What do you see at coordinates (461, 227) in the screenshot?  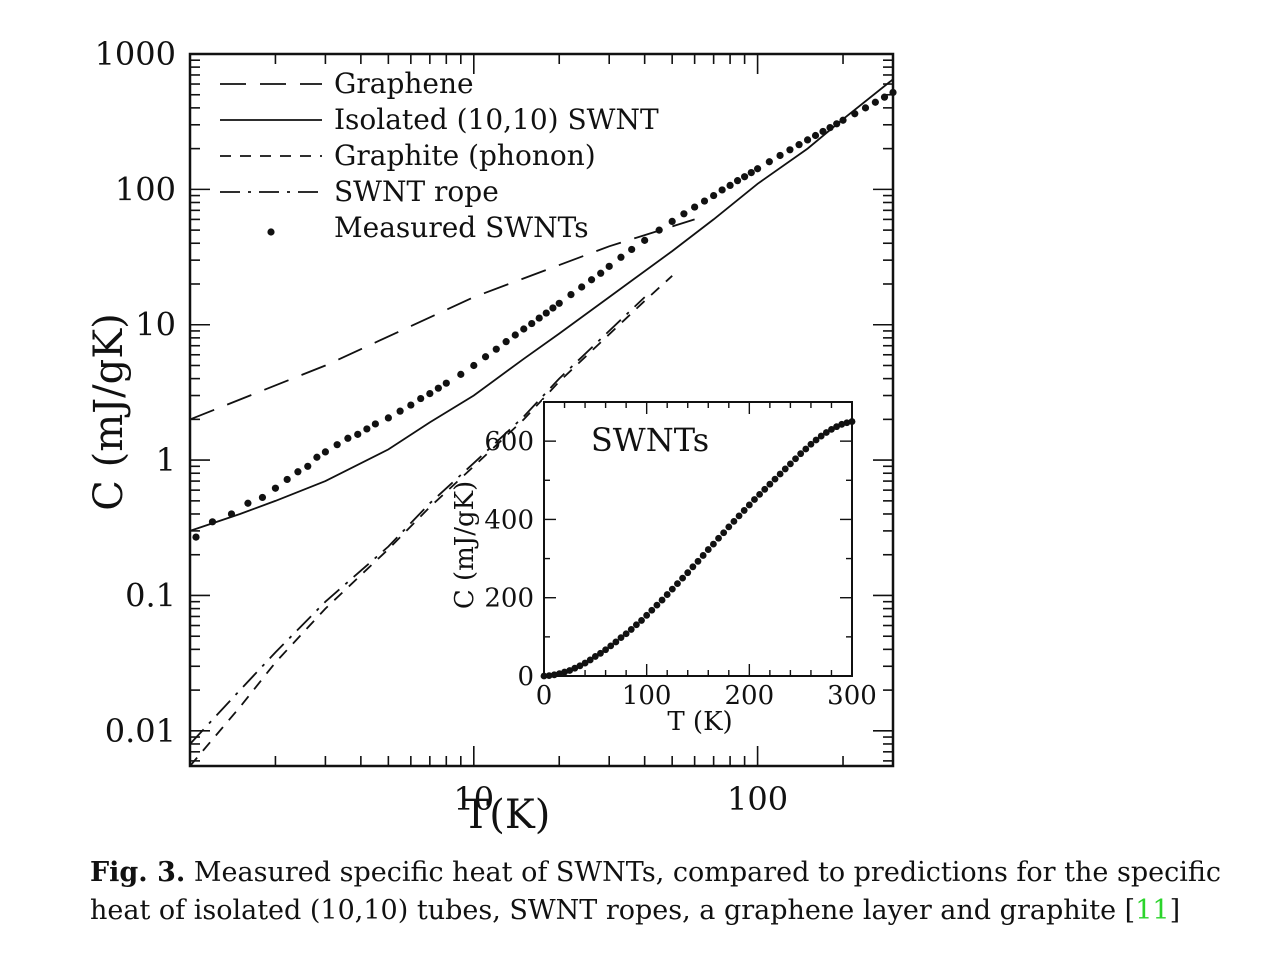 I see `legend-label-measured-swnts: Measured SWNTs` at bounding box center [461, 227].